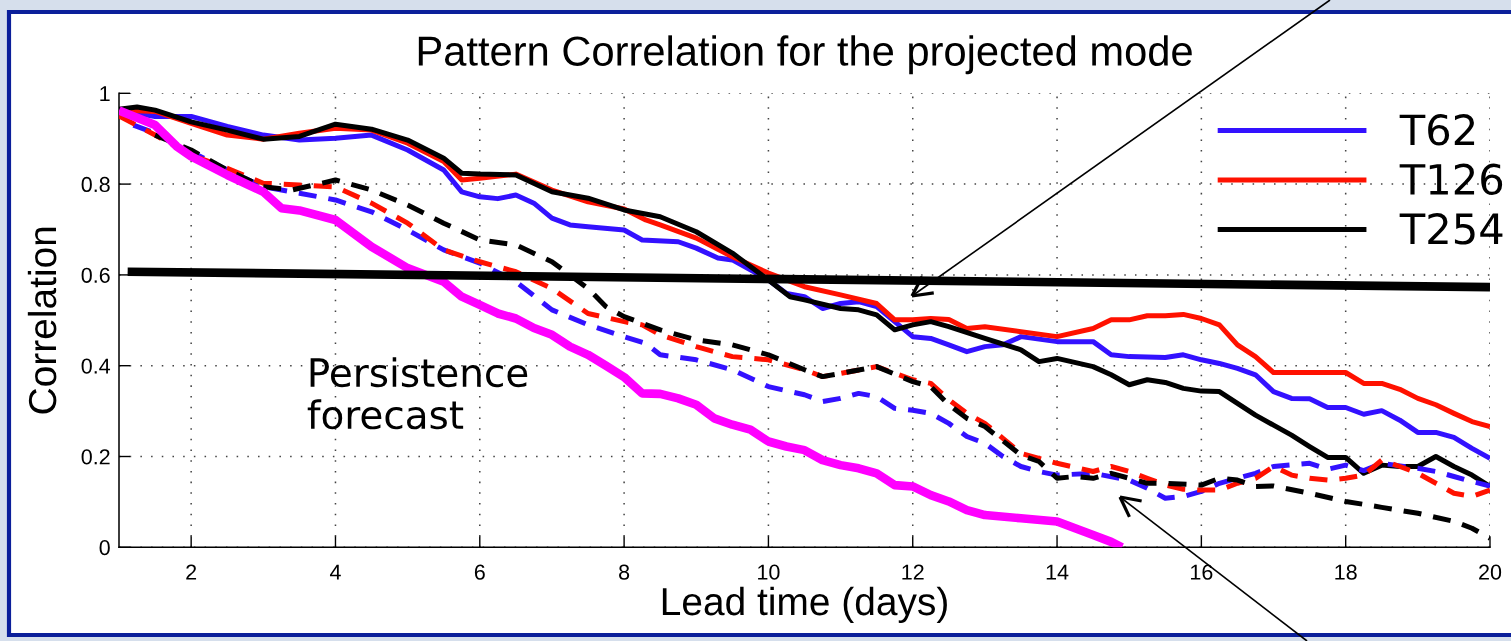  Describe the element at coordinates (95, 275) in the screenshot. I see `y-tick-label: 0.6` at that location.